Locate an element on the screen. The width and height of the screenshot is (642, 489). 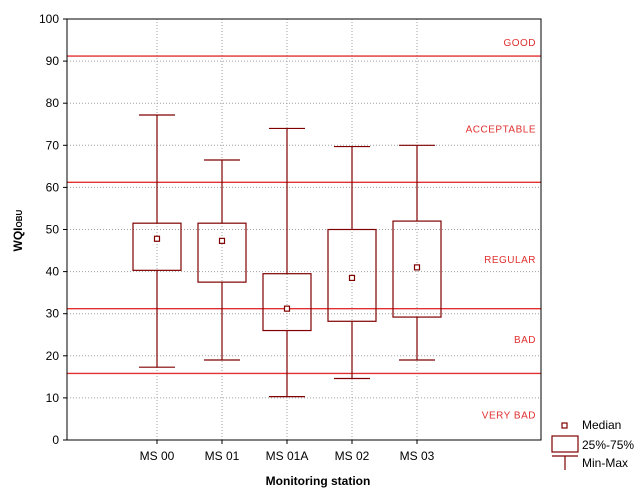
y-tick-label: 100 is located at coordinates (49, 19).